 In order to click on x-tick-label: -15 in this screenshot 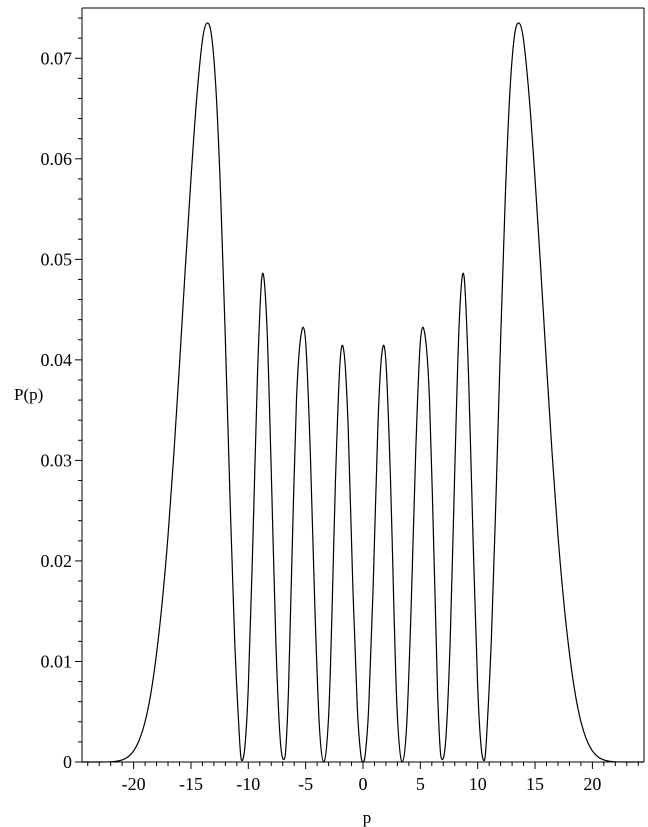, I will do `click(191, 784)`.